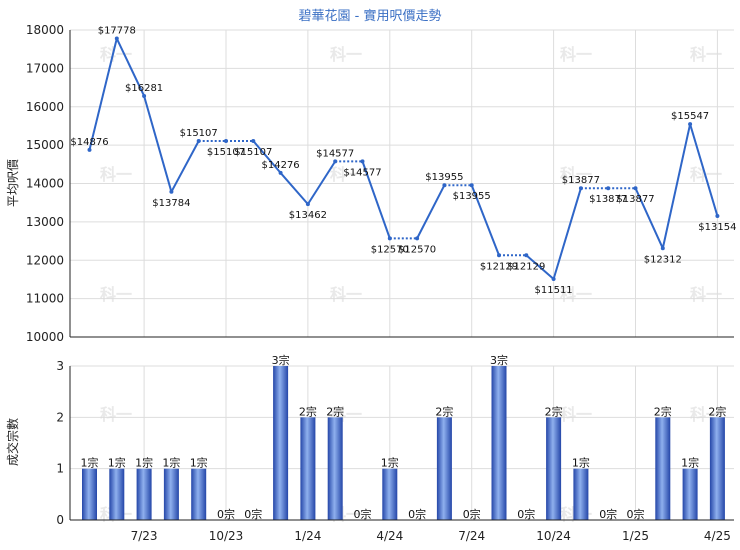  Describe the element at coordinates (307, 536) in the screenshot. I see `x-tick-label: 1/24` at that location.